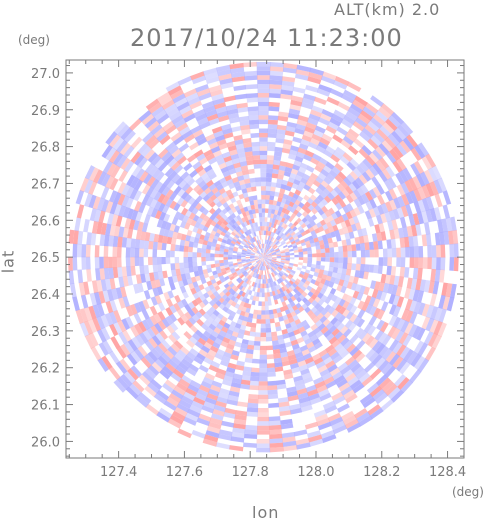 This screenshot has height=522, width=491. I want to click on y-tick-label: 27.0, so click(45, 74).